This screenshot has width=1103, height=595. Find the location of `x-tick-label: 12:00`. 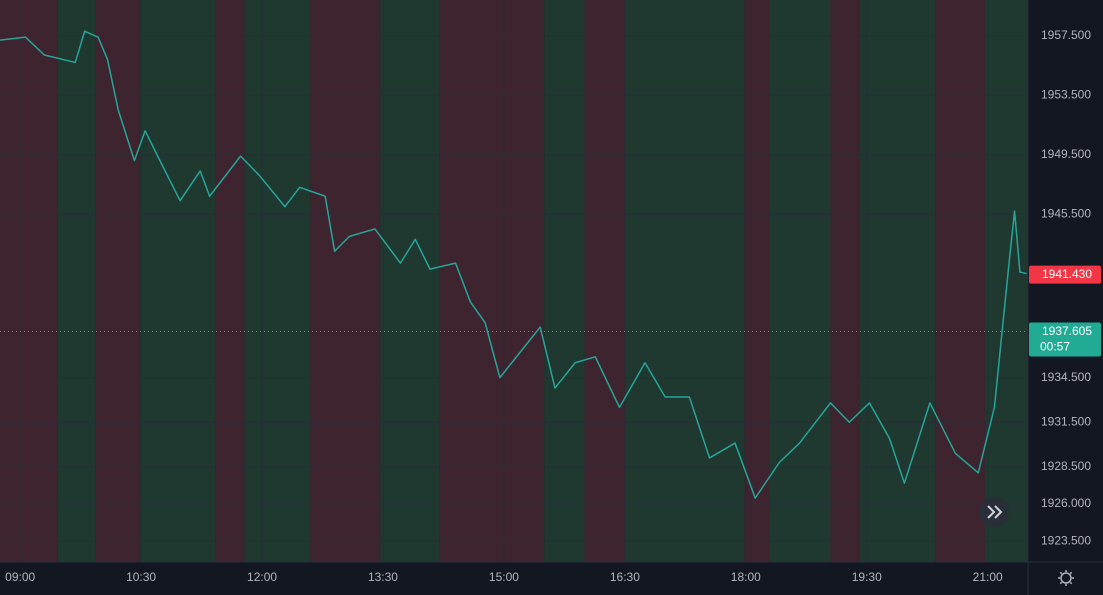

x-tick-label: 12:00 is located at coordinates (262, 577).